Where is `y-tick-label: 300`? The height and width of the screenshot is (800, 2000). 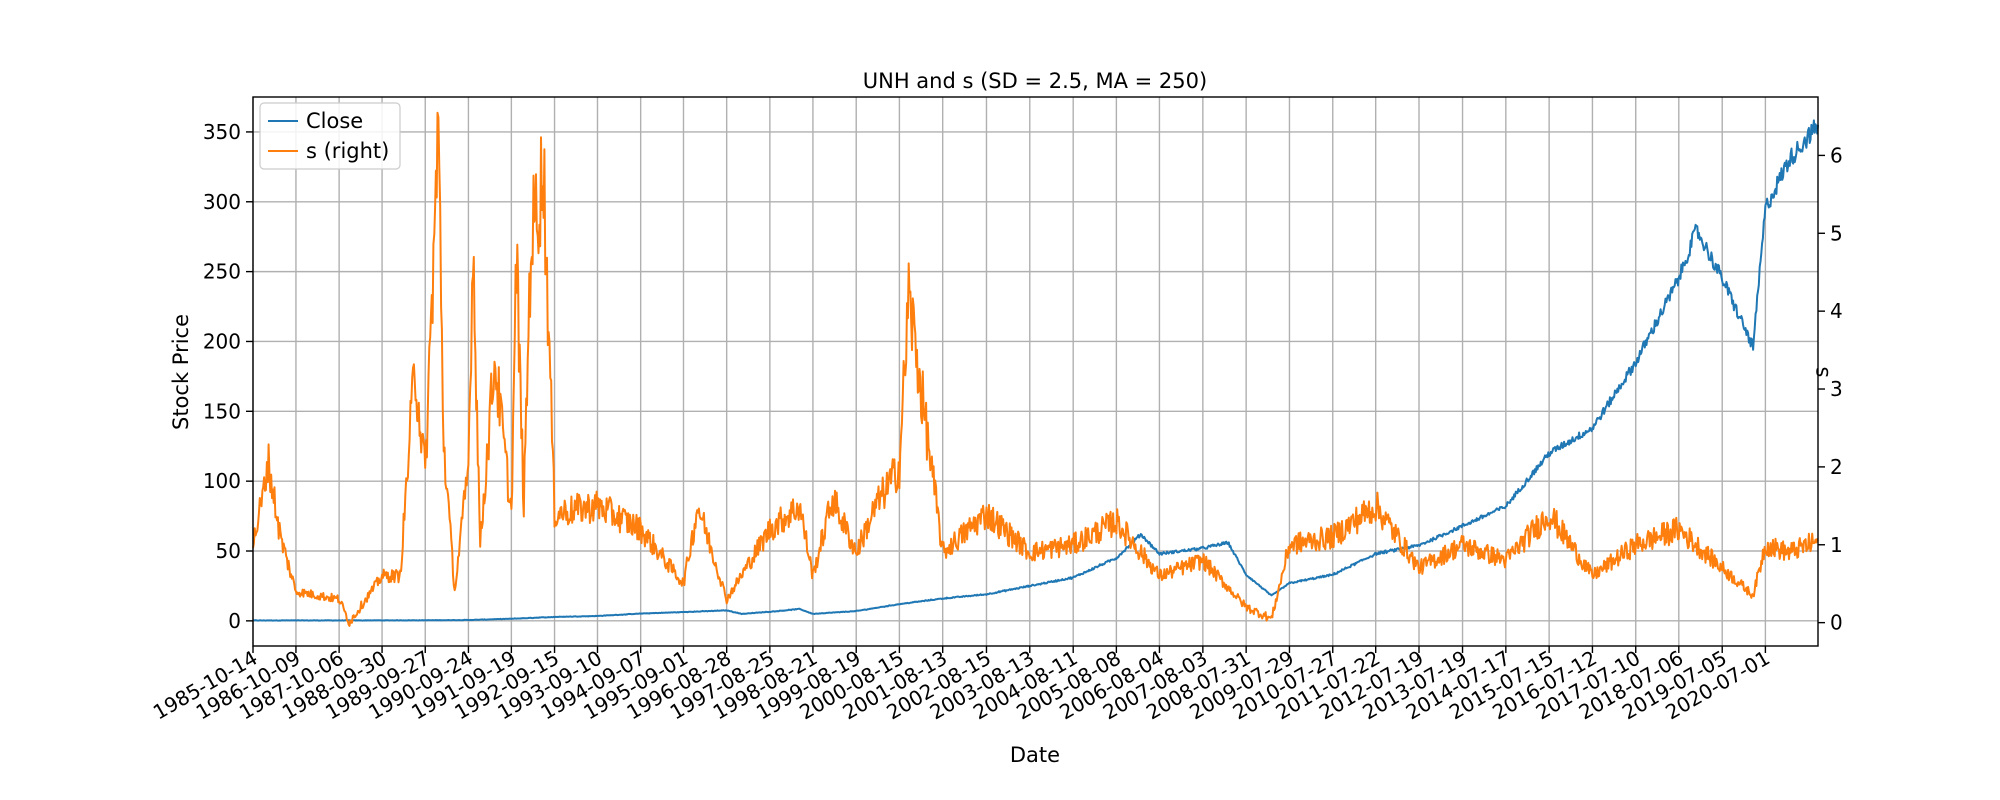
y-tick-label: 300 is located at coordinates (222, 202).